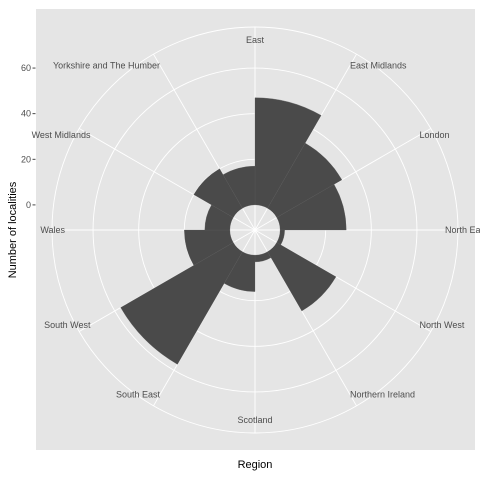 This screenshot has height=480, width=480. What do you see at coordinates (61, 135) in the screenshot?
I see `category-label: West Midlands` at bounding box center [61, 135].